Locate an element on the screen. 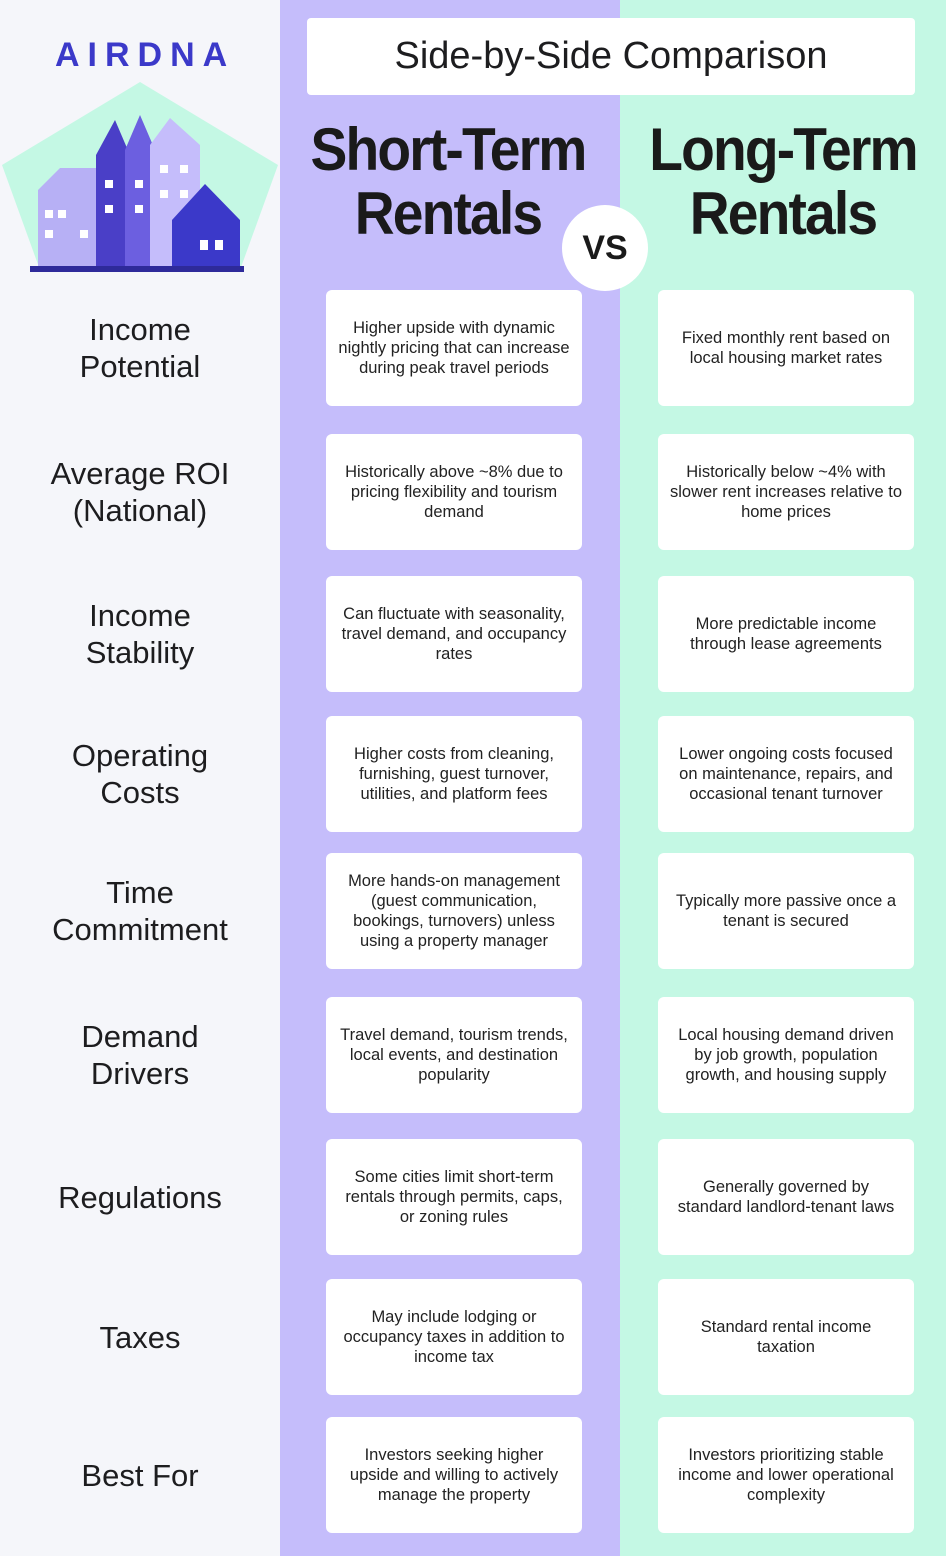 Image resolution: width=946 pixels, height=1556 pixels. long-term-heading: Long-Term Rentals is located at coordinates (783, 181).